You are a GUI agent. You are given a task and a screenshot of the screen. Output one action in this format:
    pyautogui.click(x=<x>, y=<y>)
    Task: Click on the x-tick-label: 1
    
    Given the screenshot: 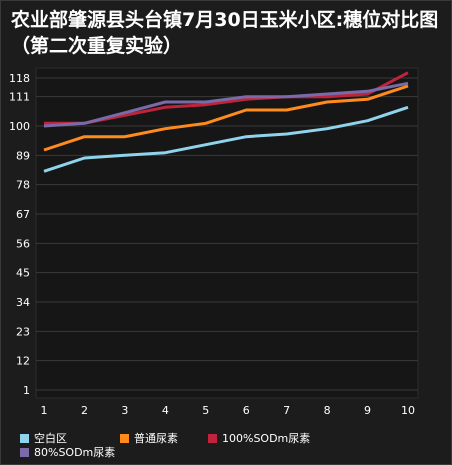 What is the action you would take?
    pyautogui.click(x=44, y=410)
    